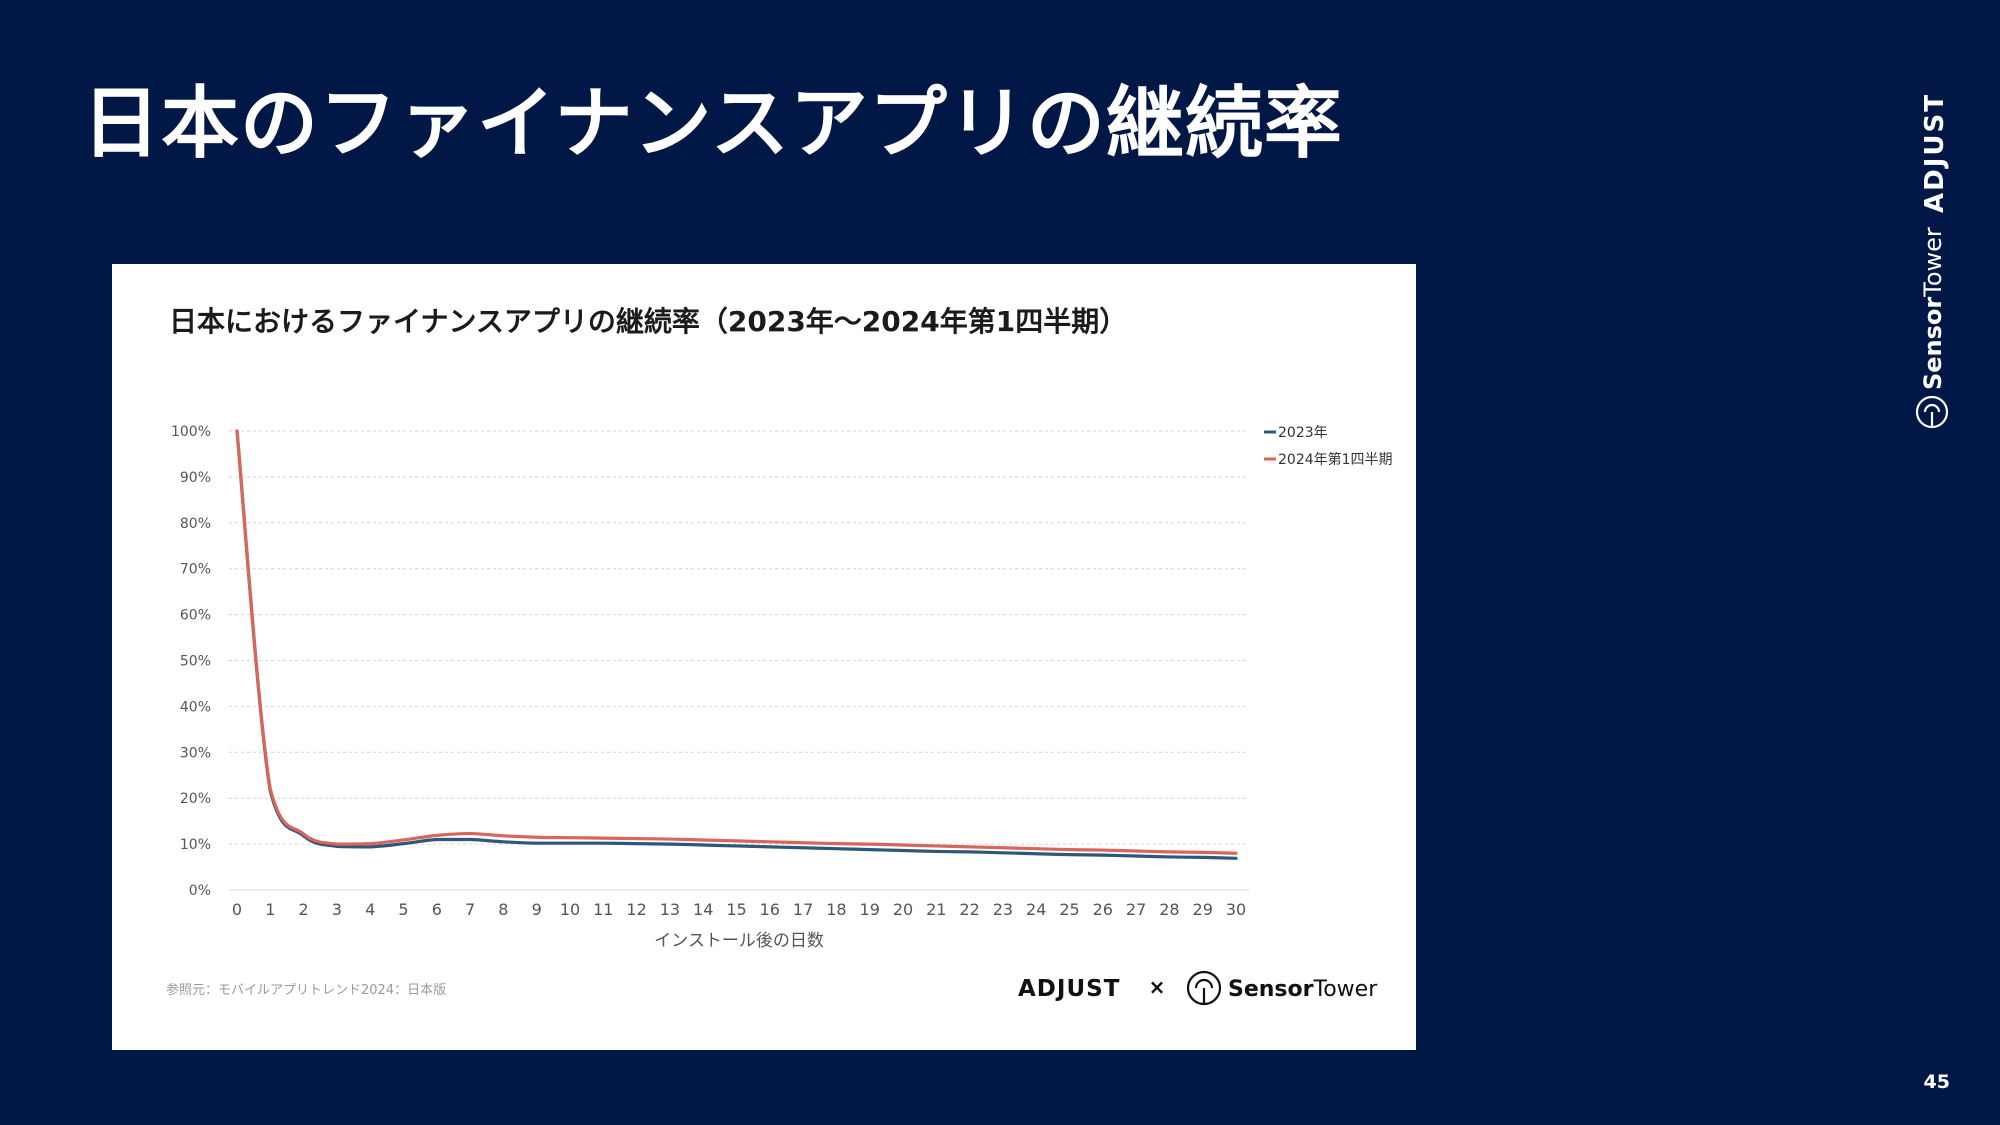 The width and height of the screenshot is (2000, 1125). Describe the element at coordinates (1236, 909) in the screenshot. I see `x-tick-label: 30` at that location.